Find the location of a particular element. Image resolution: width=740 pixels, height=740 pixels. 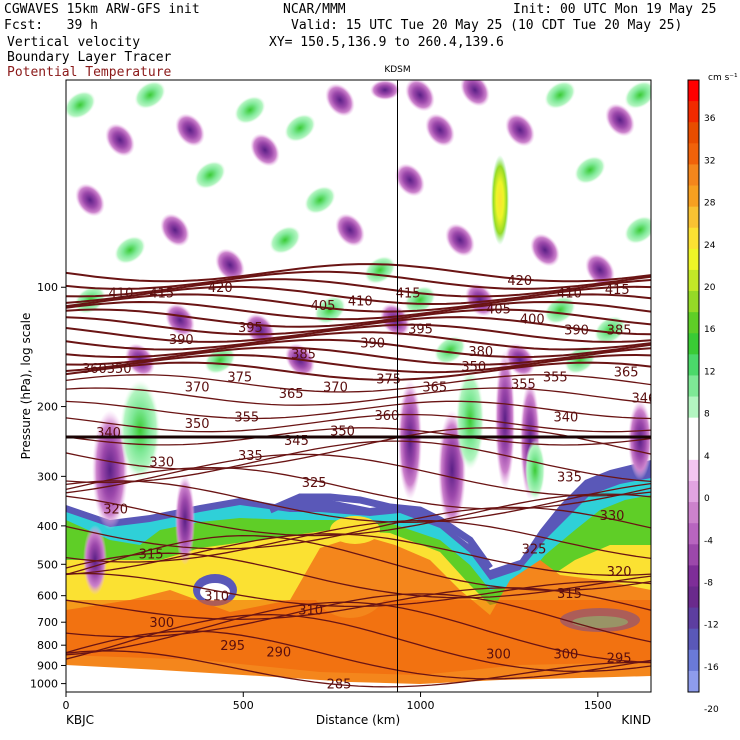

colorbar-label: -4 is located at coordinates (708, 541).